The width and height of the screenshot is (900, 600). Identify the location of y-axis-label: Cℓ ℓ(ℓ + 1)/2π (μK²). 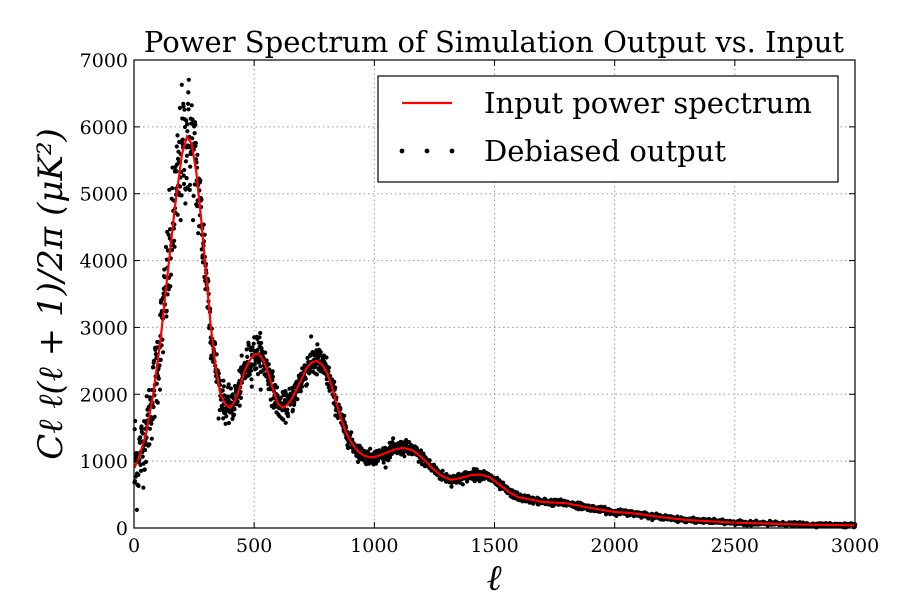
(51, 293).